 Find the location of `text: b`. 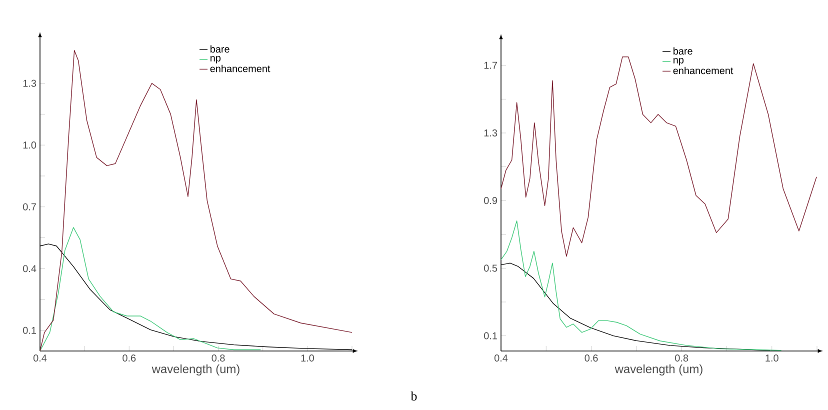

text: b is located at coordinates (413, 396).